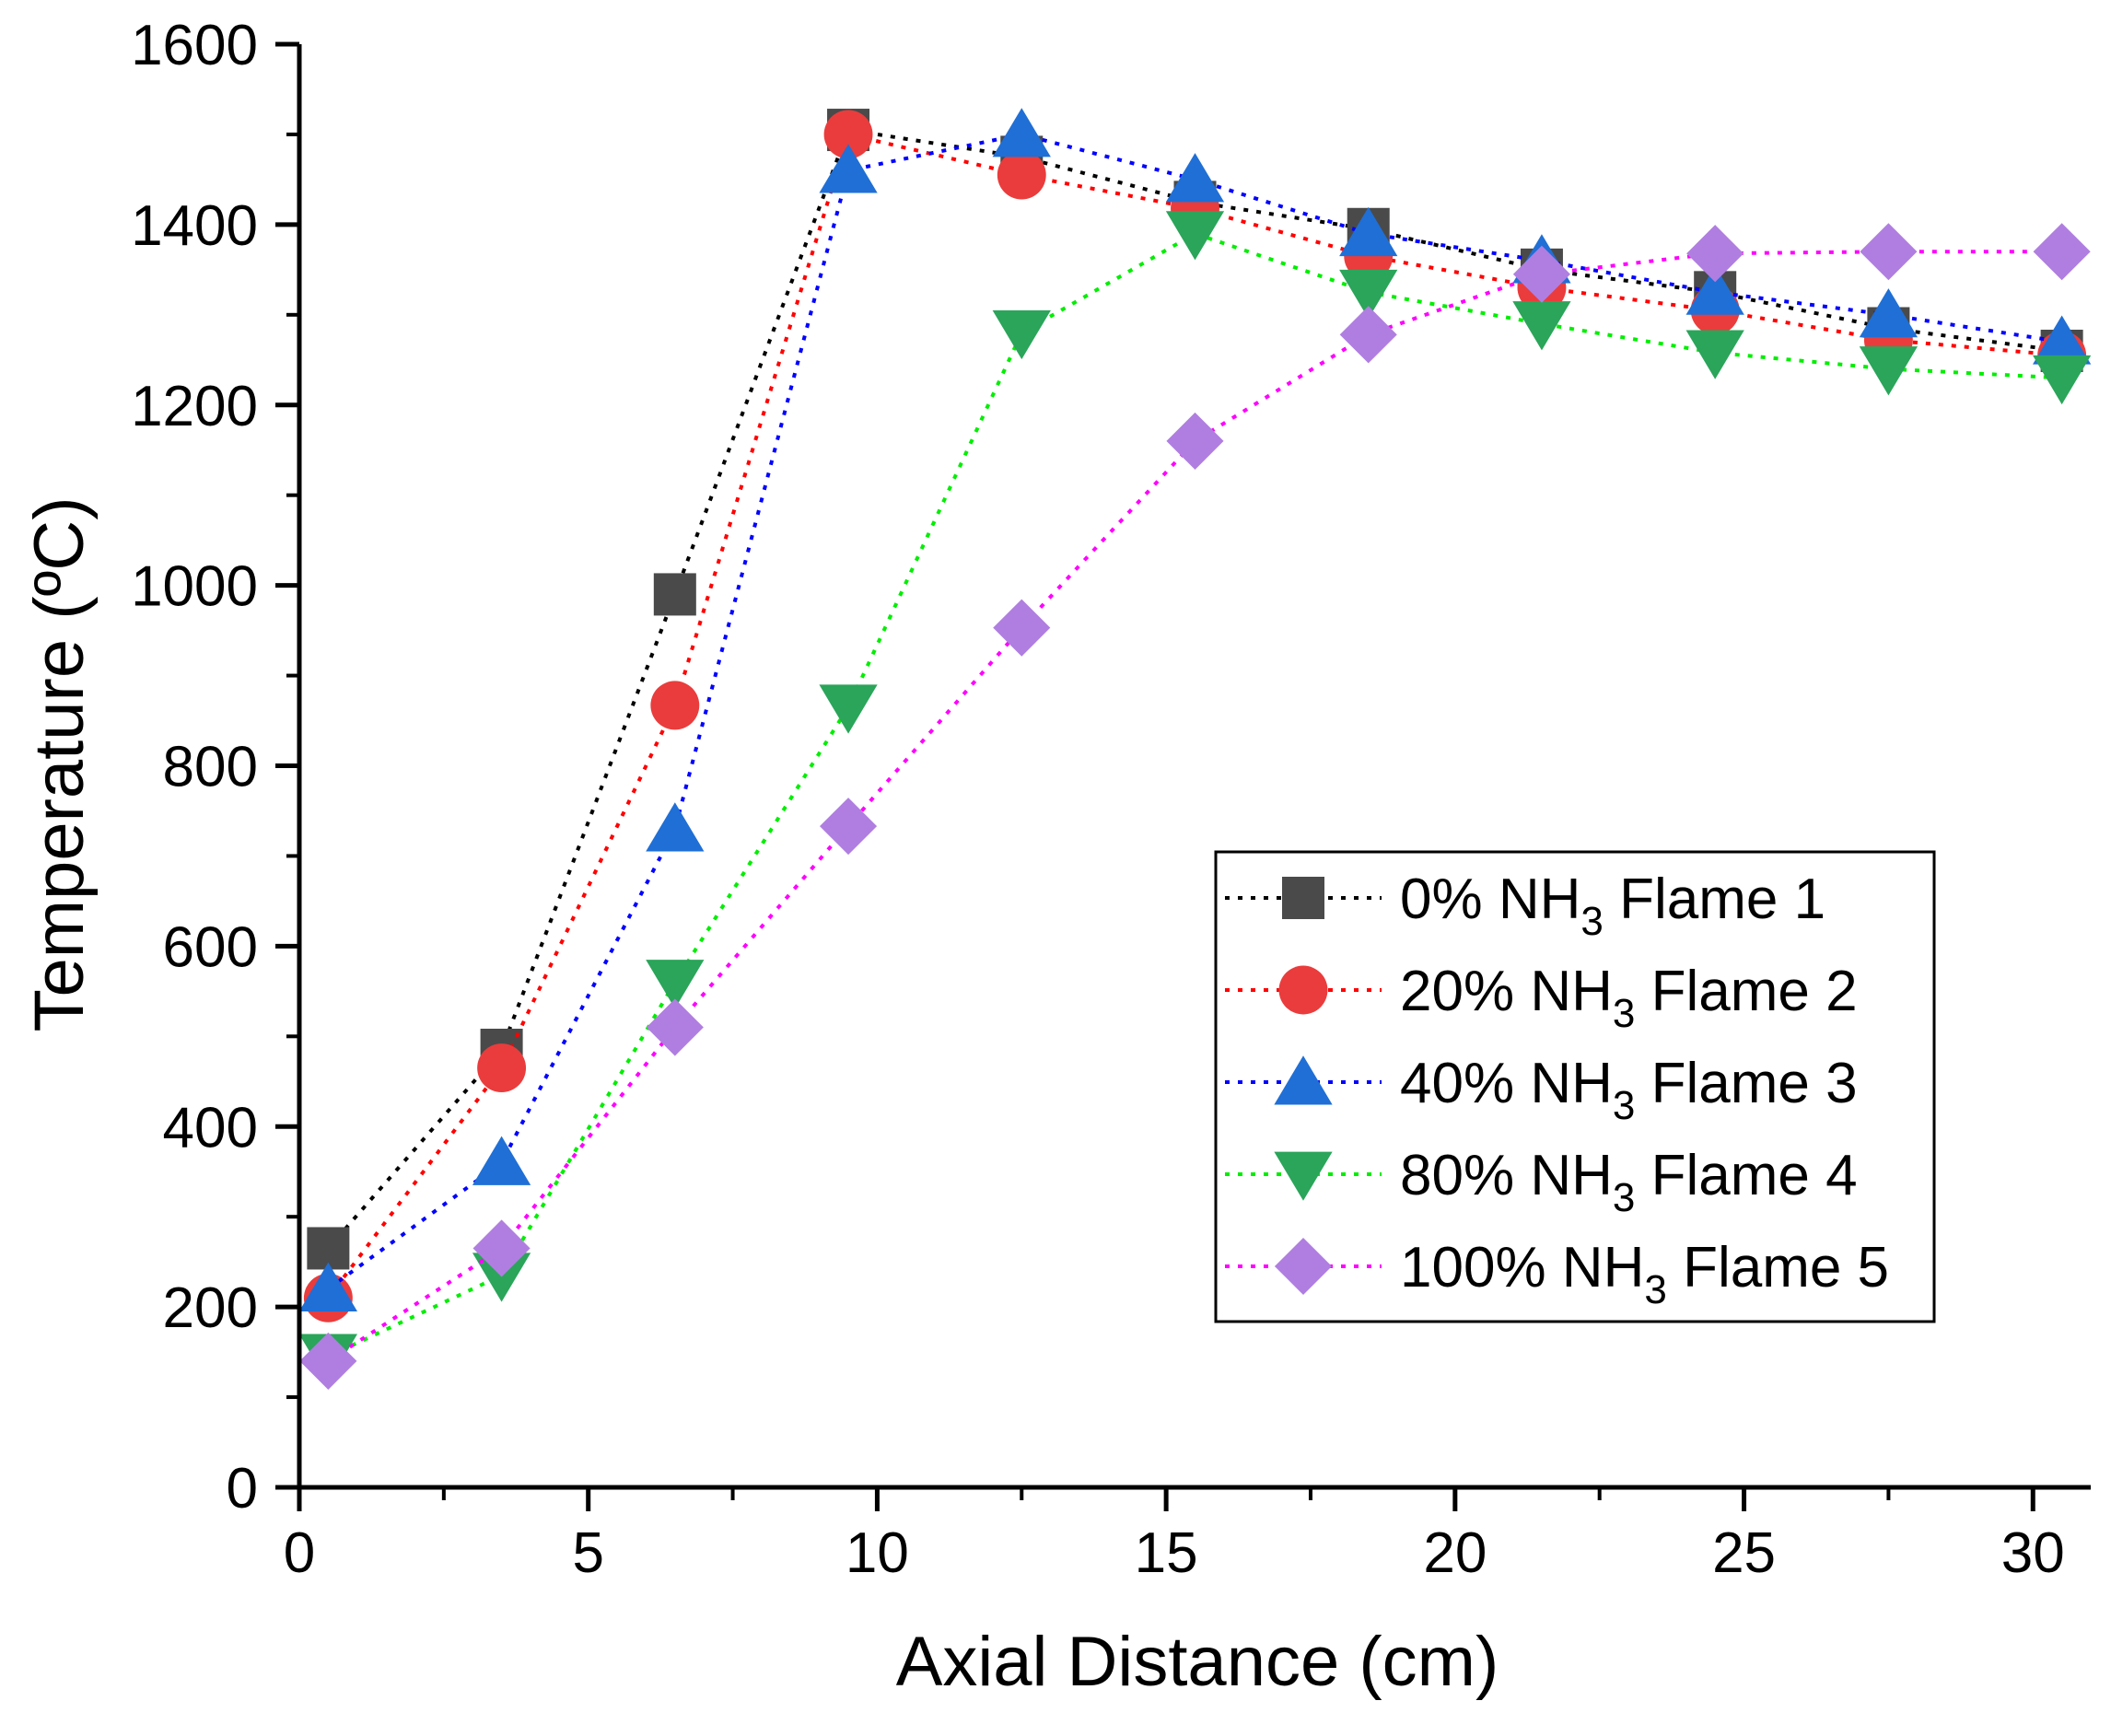 This screenshot has height=1736, width=2111. I want to click on legend-item: 40% NH3 Flame 3, so click(1541, 1090).